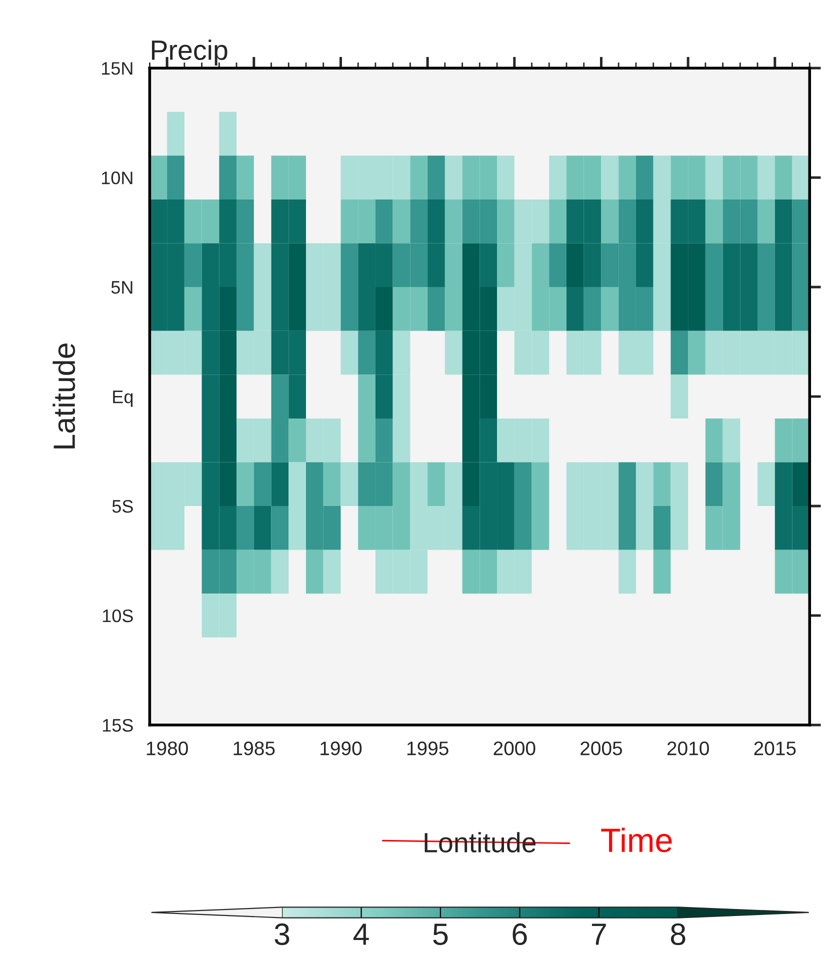  What do you see at coordinates (440, 935) in the screenshot?
I see `color-bar-label: 5` at bounding box center [440, 935].